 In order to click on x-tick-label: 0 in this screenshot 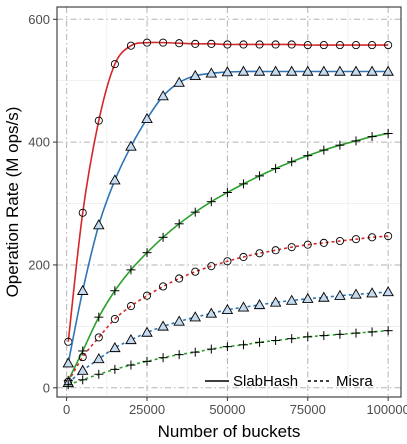, I will do `click(66, 409)`.